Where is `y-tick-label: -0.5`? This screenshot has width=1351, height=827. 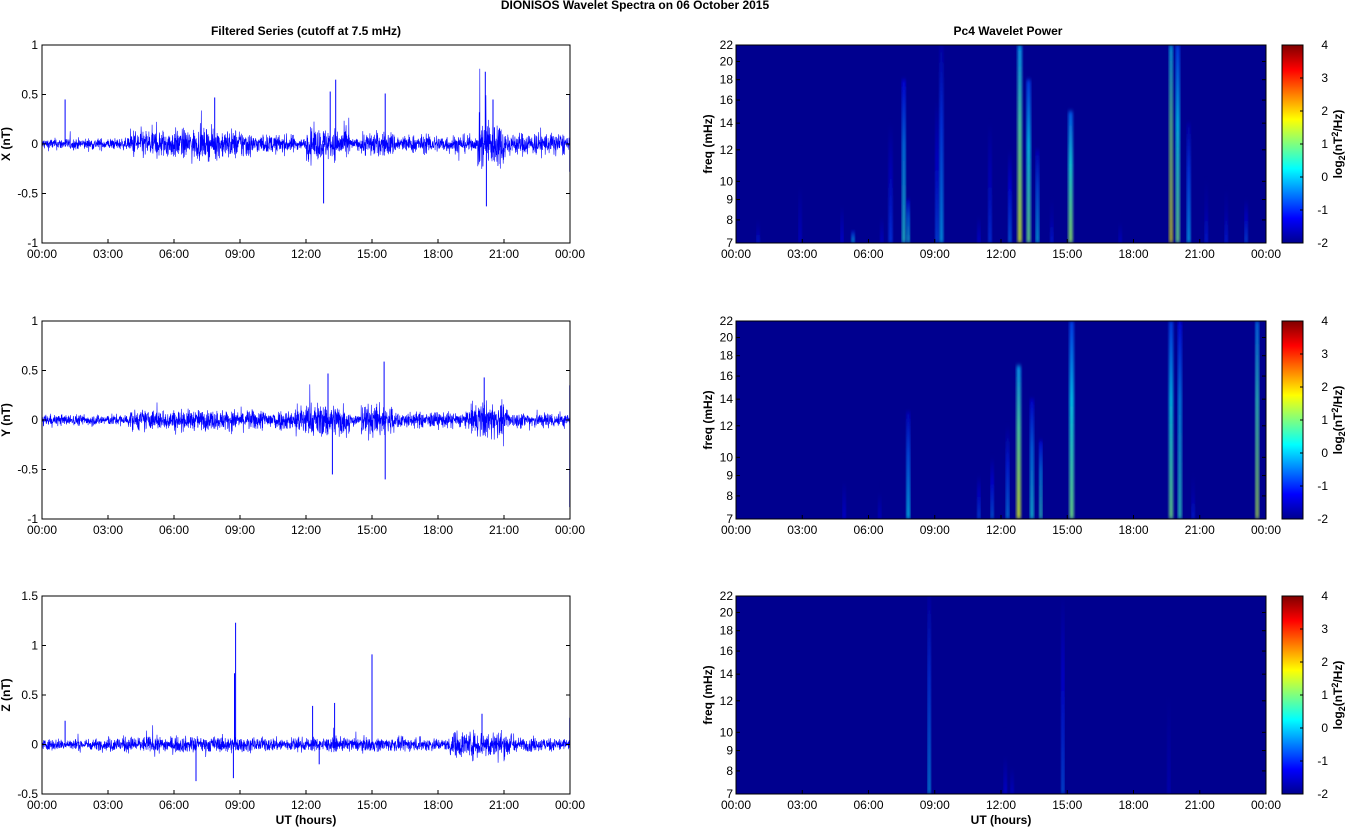 y-tick-label: -0.5 is located at coordinates (27, 470).